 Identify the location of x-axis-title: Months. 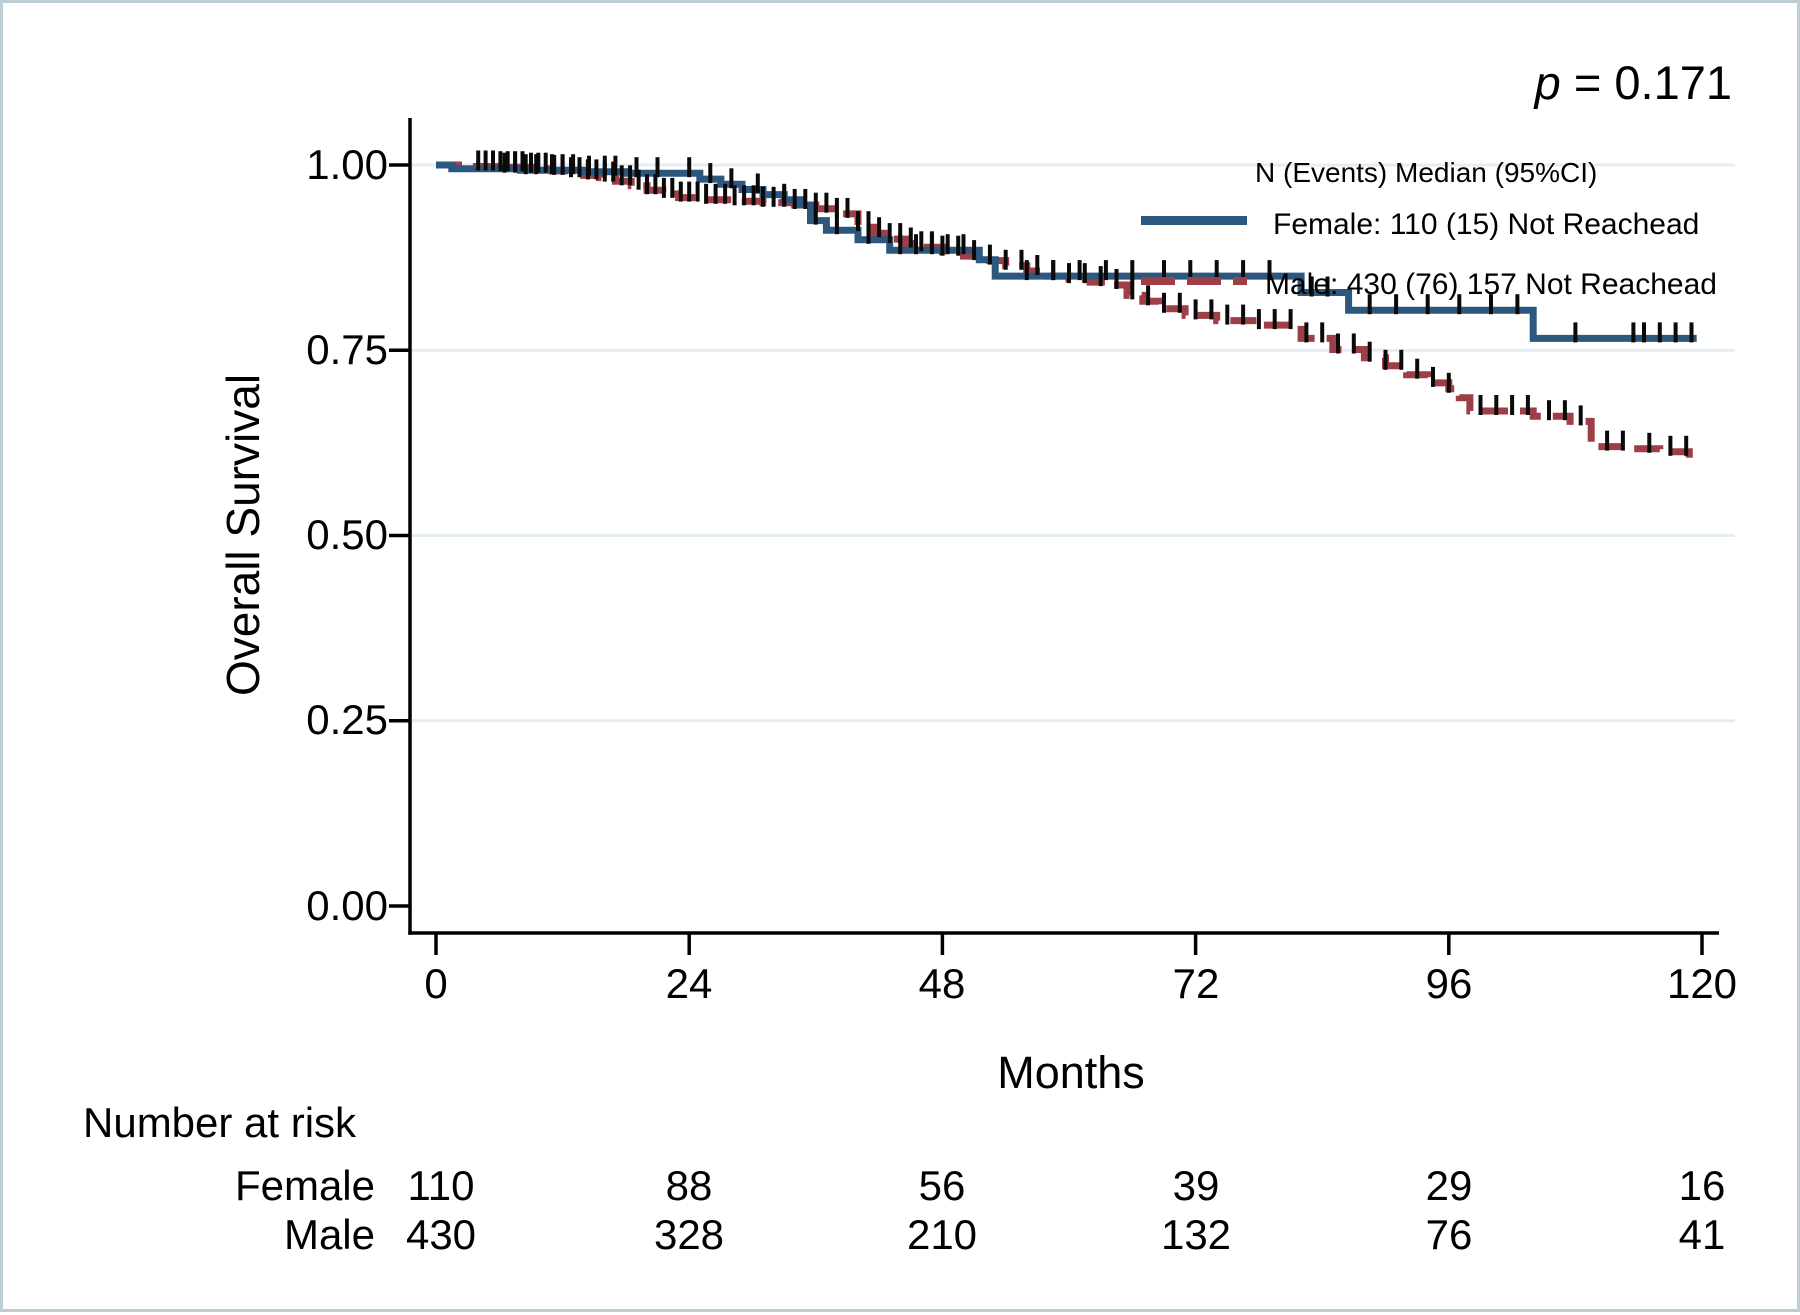
(1071, 1072).